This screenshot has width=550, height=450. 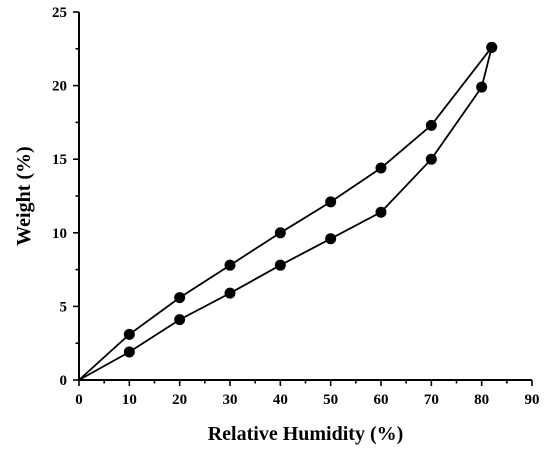 What do you see at coordinates (381, 400) in the screenshot?
I see `x-tick-label: 60` at bounding box center [381, 400].